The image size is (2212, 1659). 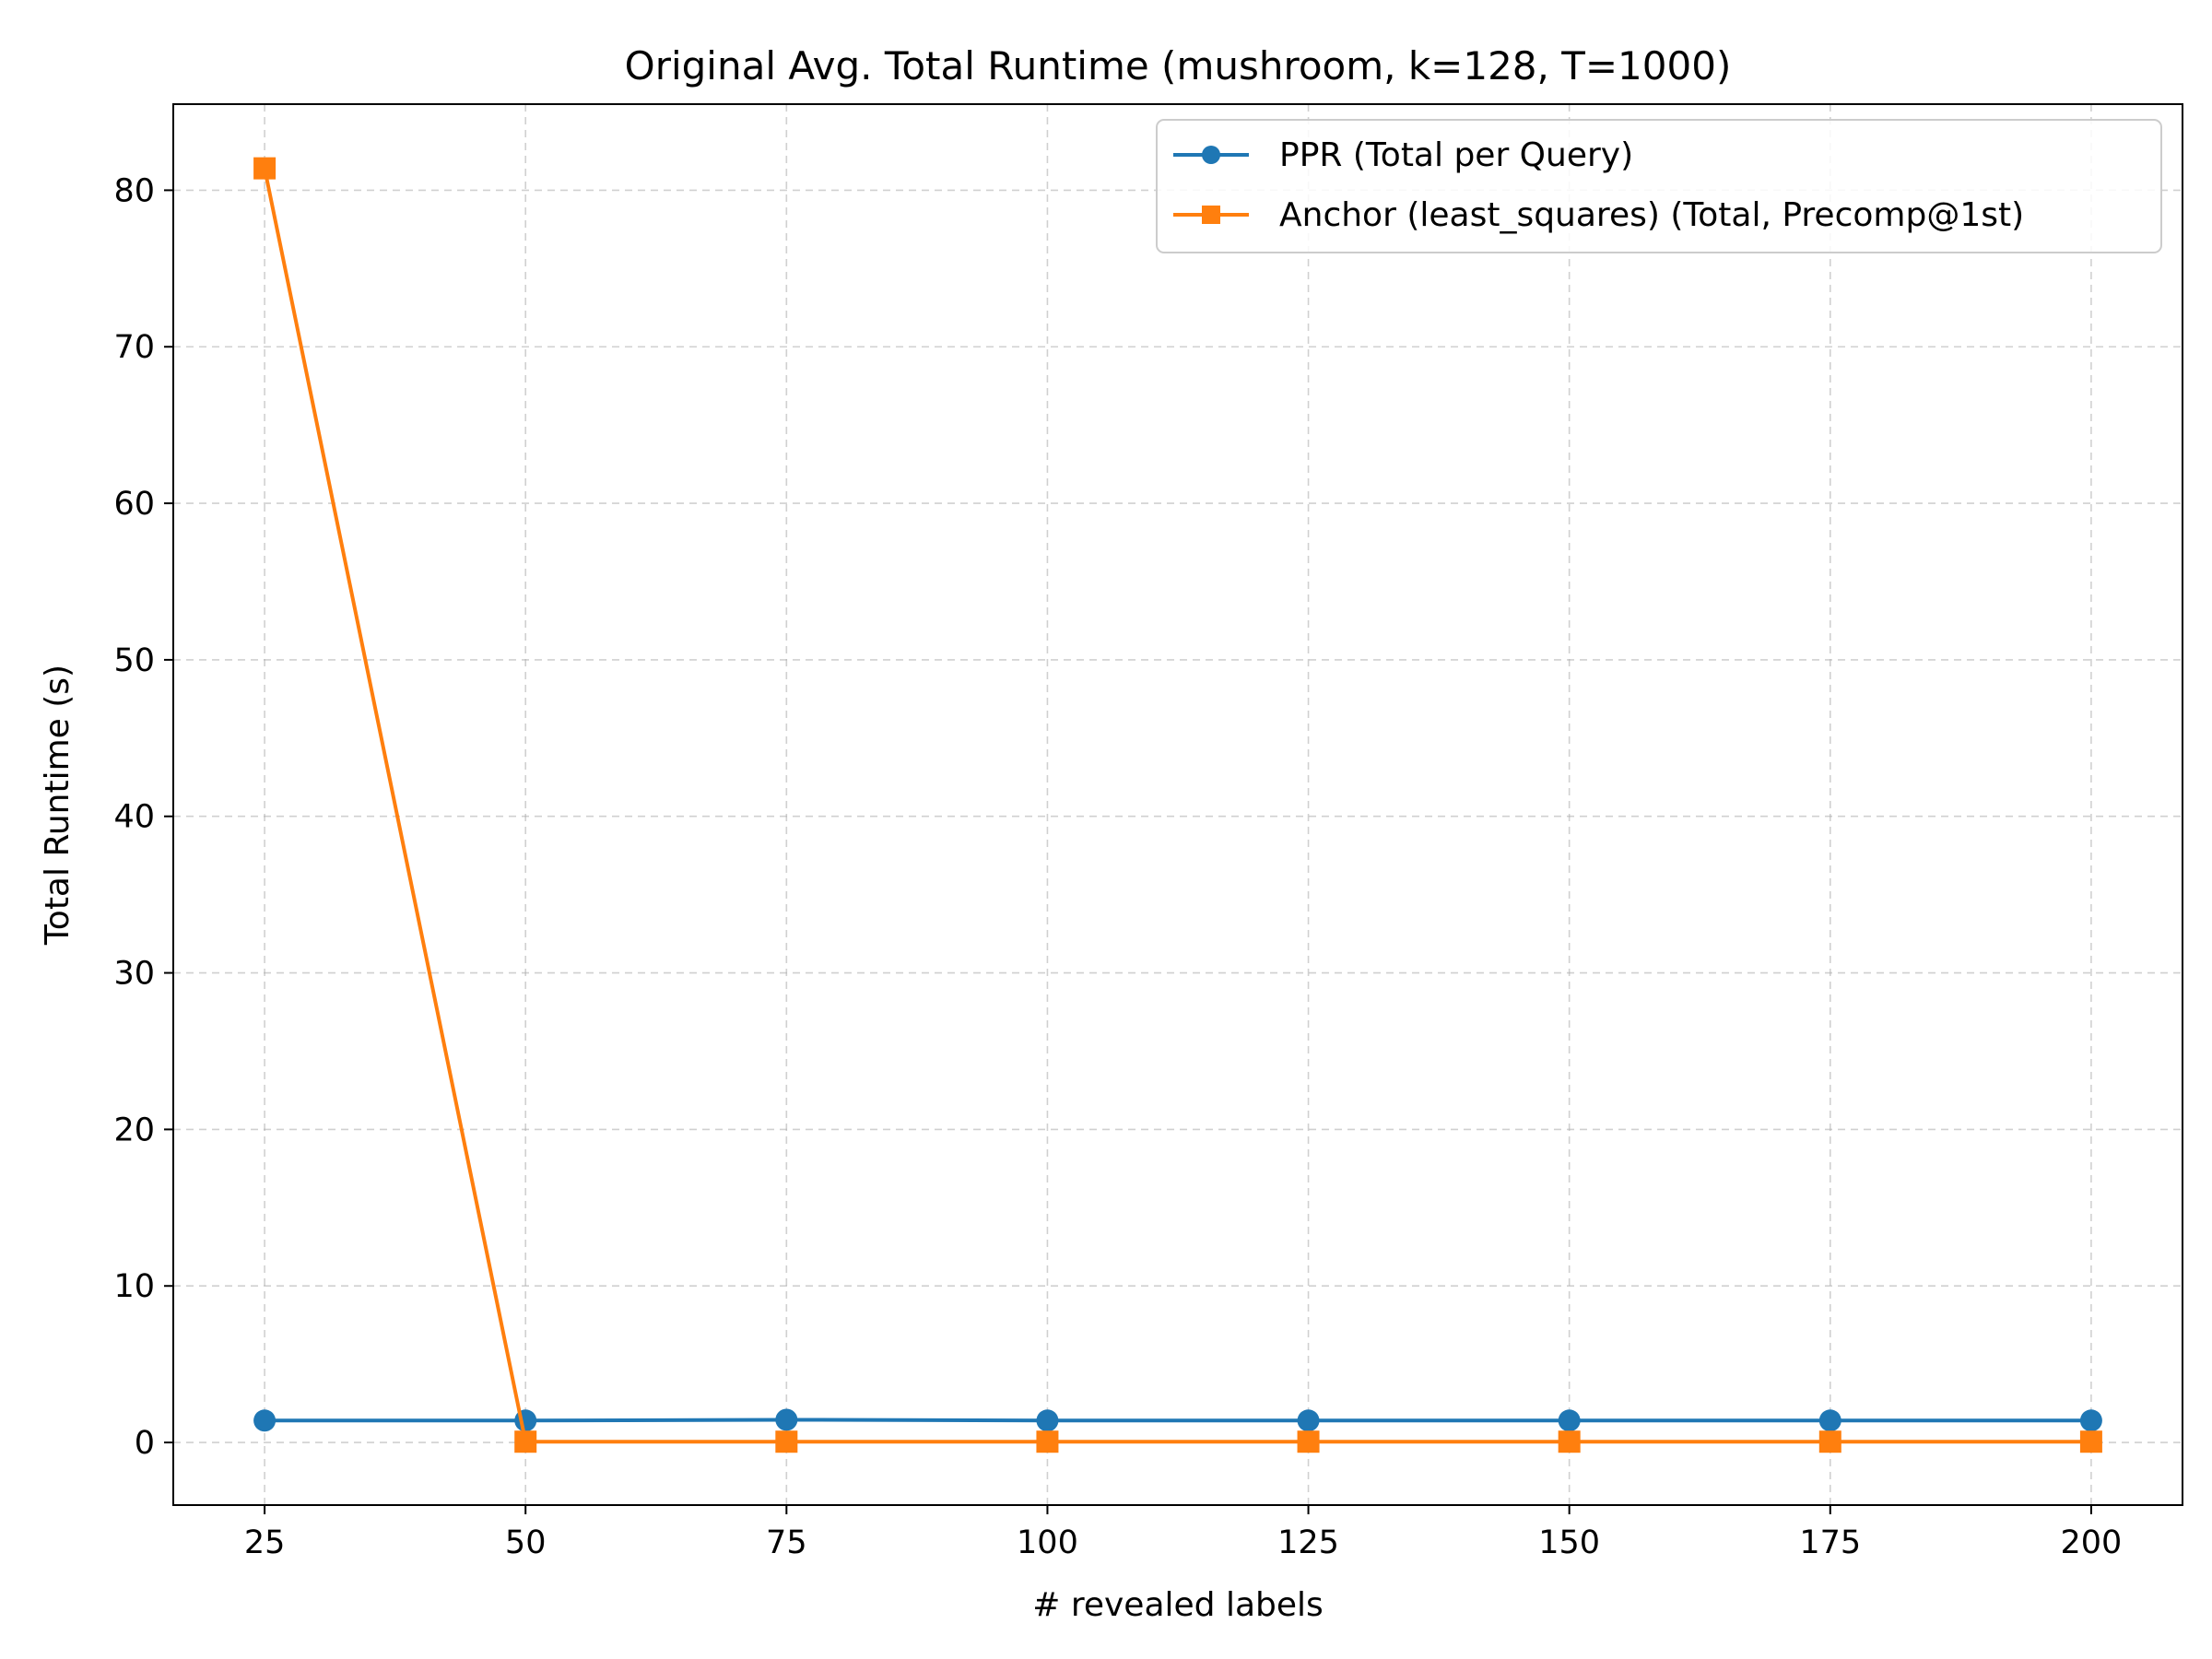 I want to click on x-tick-label: 125, so click(x=1308, y=1542).